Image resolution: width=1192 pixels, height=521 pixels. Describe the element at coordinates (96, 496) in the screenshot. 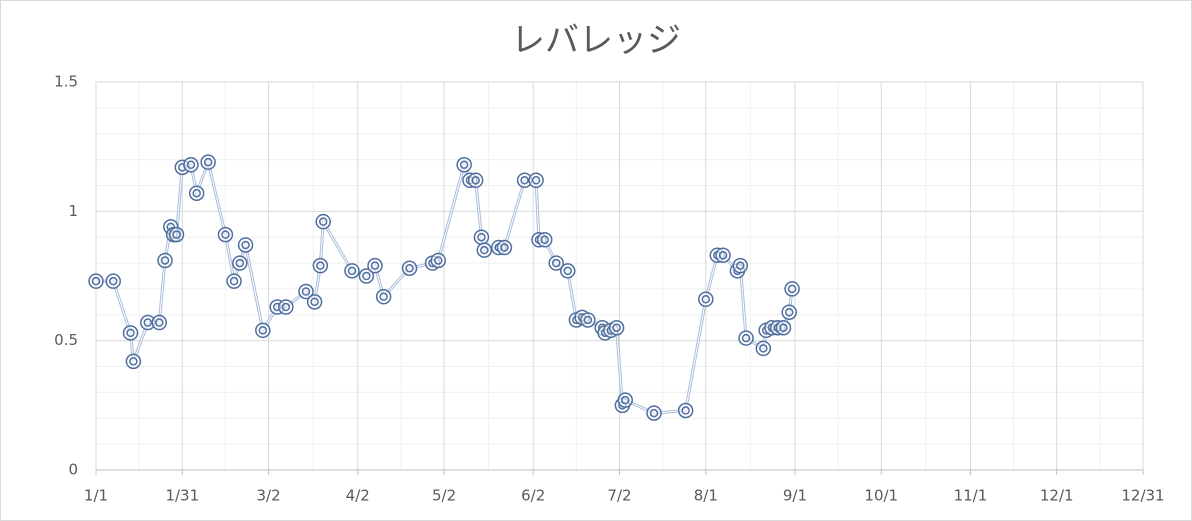

I see `x-tick-label: 1/1` at that location.